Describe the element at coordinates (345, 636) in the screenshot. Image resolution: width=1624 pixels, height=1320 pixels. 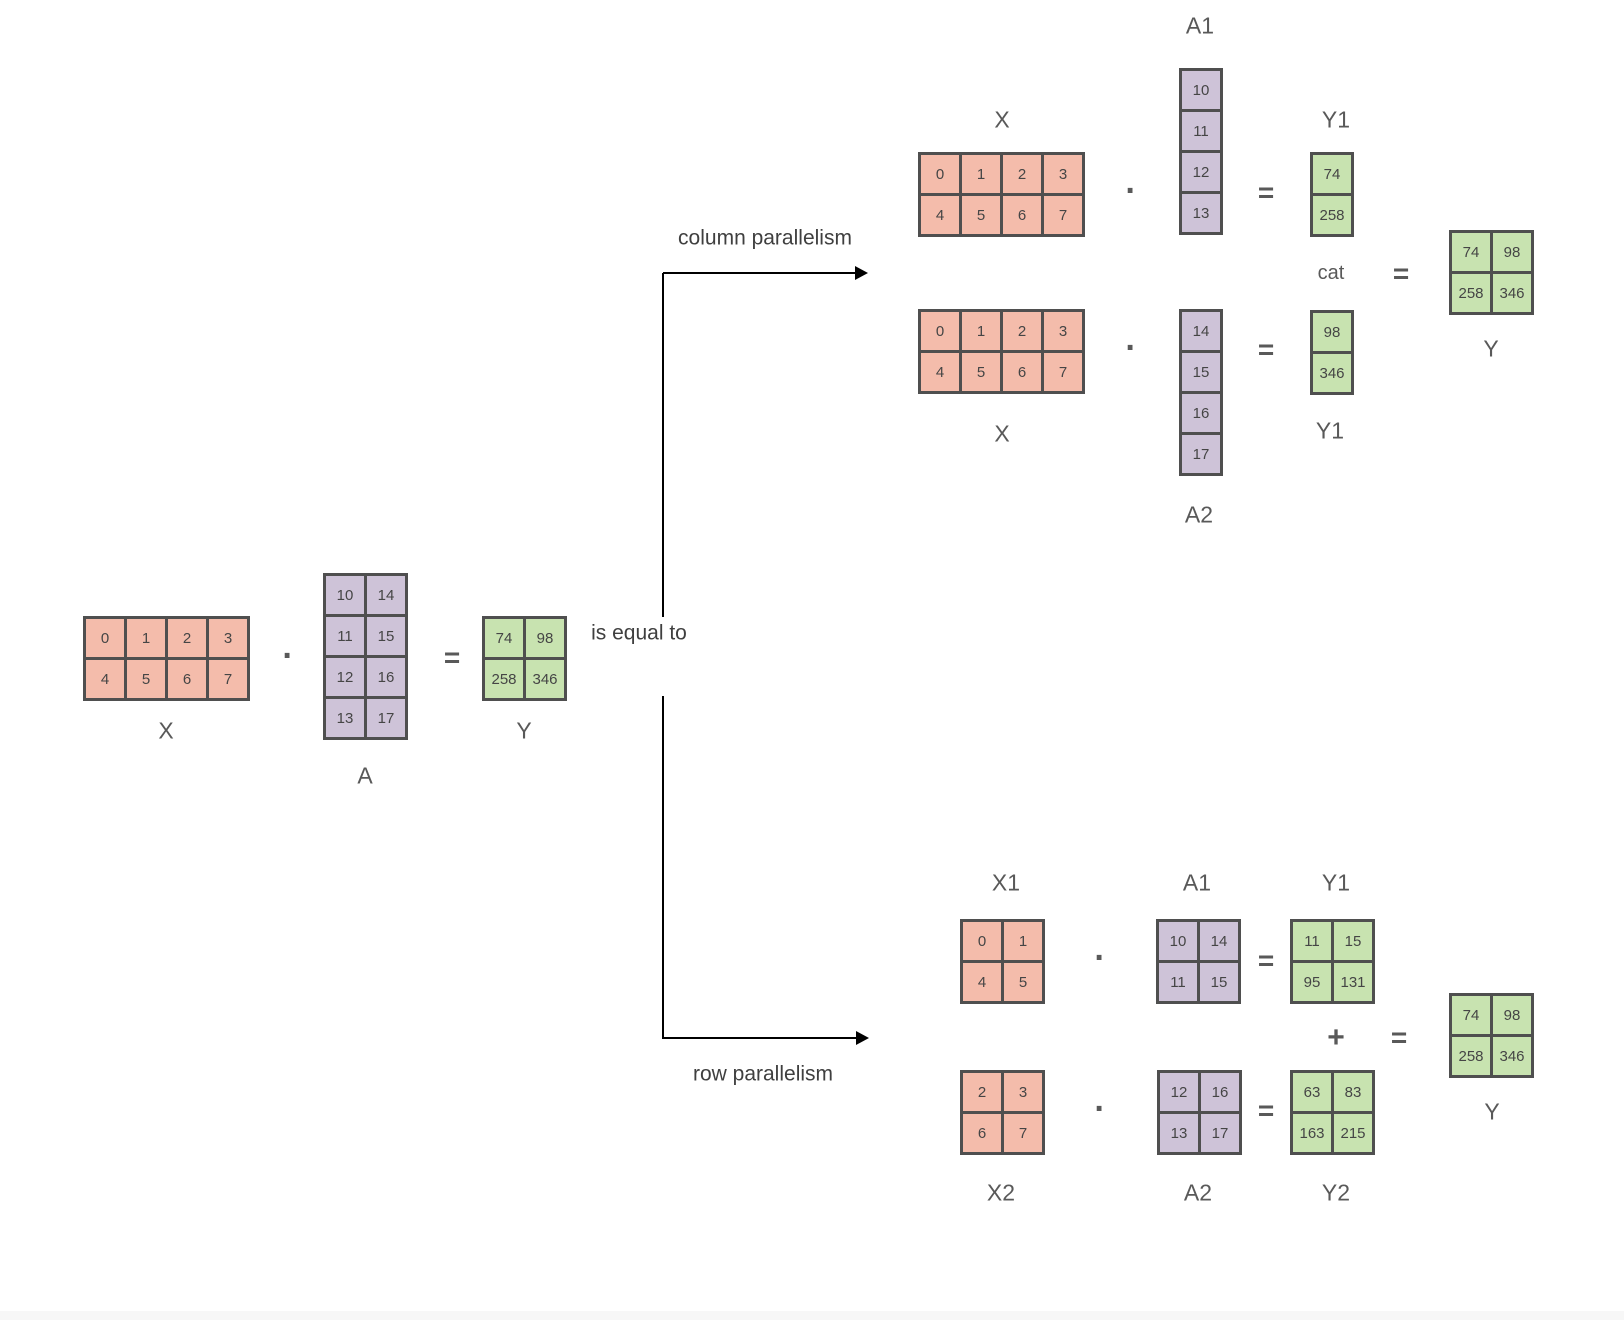
I see `matrix-cell: 11` at that location.